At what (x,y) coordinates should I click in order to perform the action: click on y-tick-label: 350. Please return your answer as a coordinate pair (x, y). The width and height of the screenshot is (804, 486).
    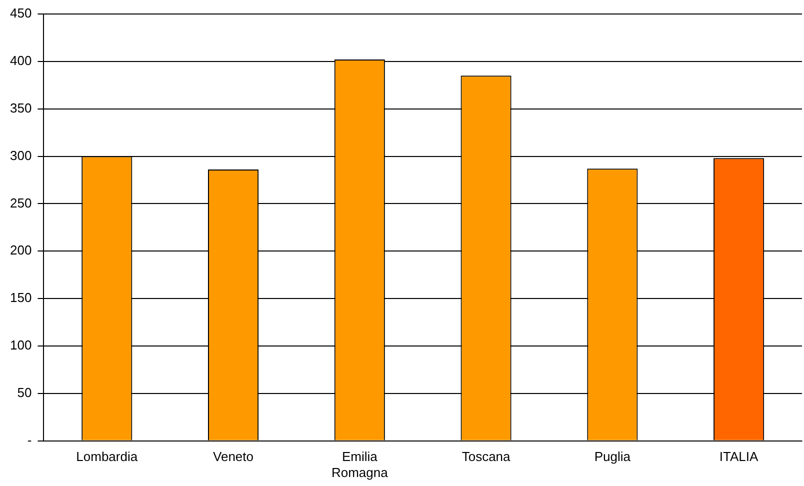
    Looking at the image, I should click on (21, 108).